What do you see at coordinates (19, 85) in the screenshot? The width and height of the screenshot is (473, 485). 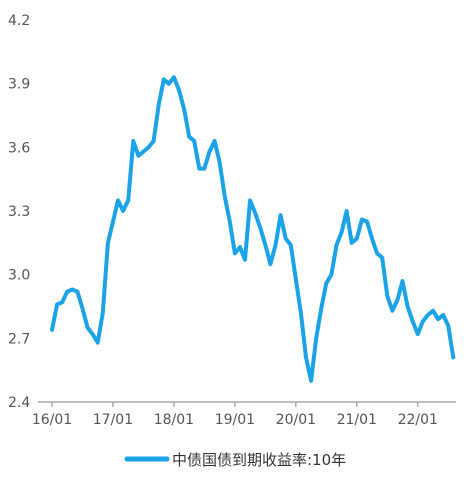 I see `y-tick-label: 3.9` at bounding box center [19, 85].